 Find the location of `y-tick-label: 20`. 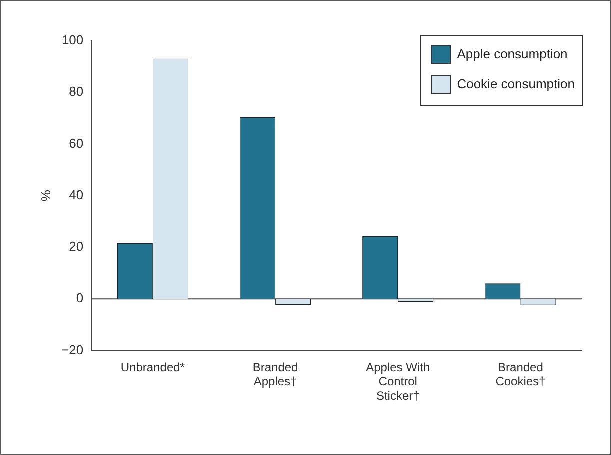

y-tick-label: 20 is located at coordinates (76, 246).